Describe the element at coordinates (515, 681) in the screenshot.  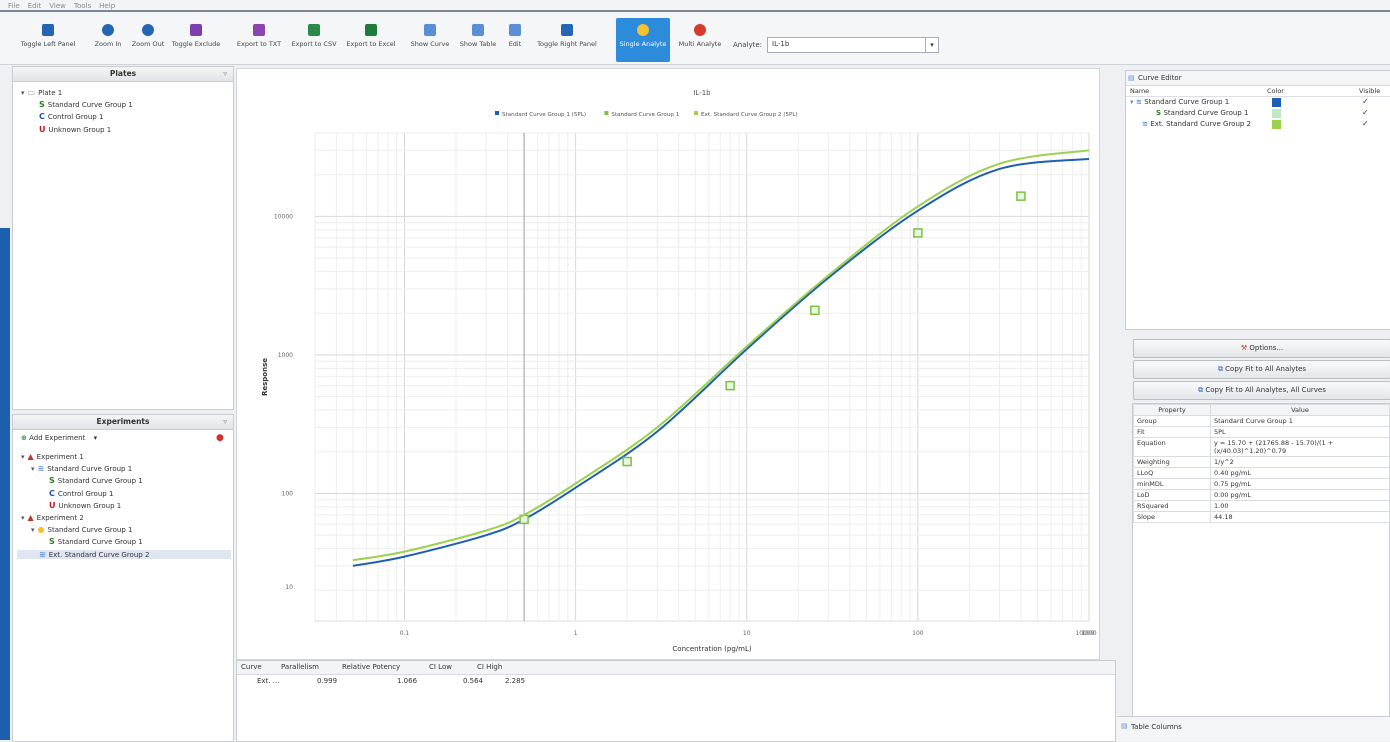
I see `results-cell: 2.285` at that location.